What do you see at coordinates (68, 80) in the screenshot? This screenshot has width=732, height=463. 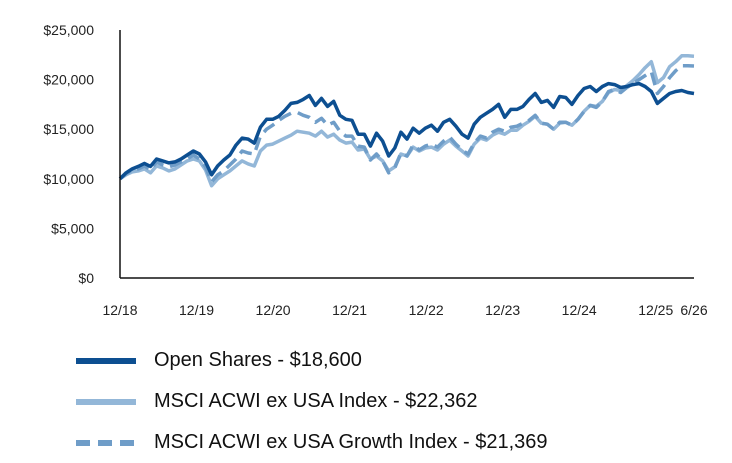 I see `y-tick-label: $20,000` at bounding box center [68, 80].